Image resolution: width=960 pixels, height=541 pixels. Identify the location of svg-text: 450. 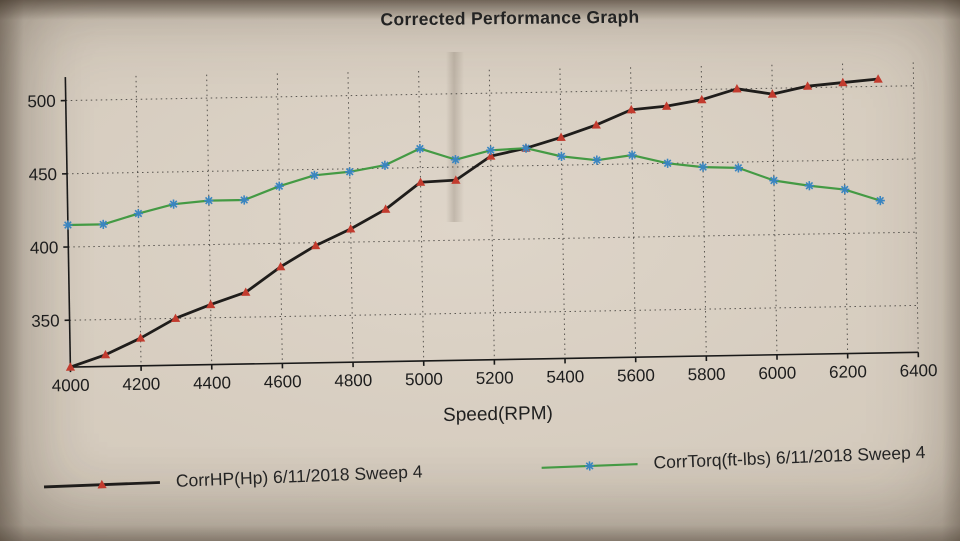
(43, 174).